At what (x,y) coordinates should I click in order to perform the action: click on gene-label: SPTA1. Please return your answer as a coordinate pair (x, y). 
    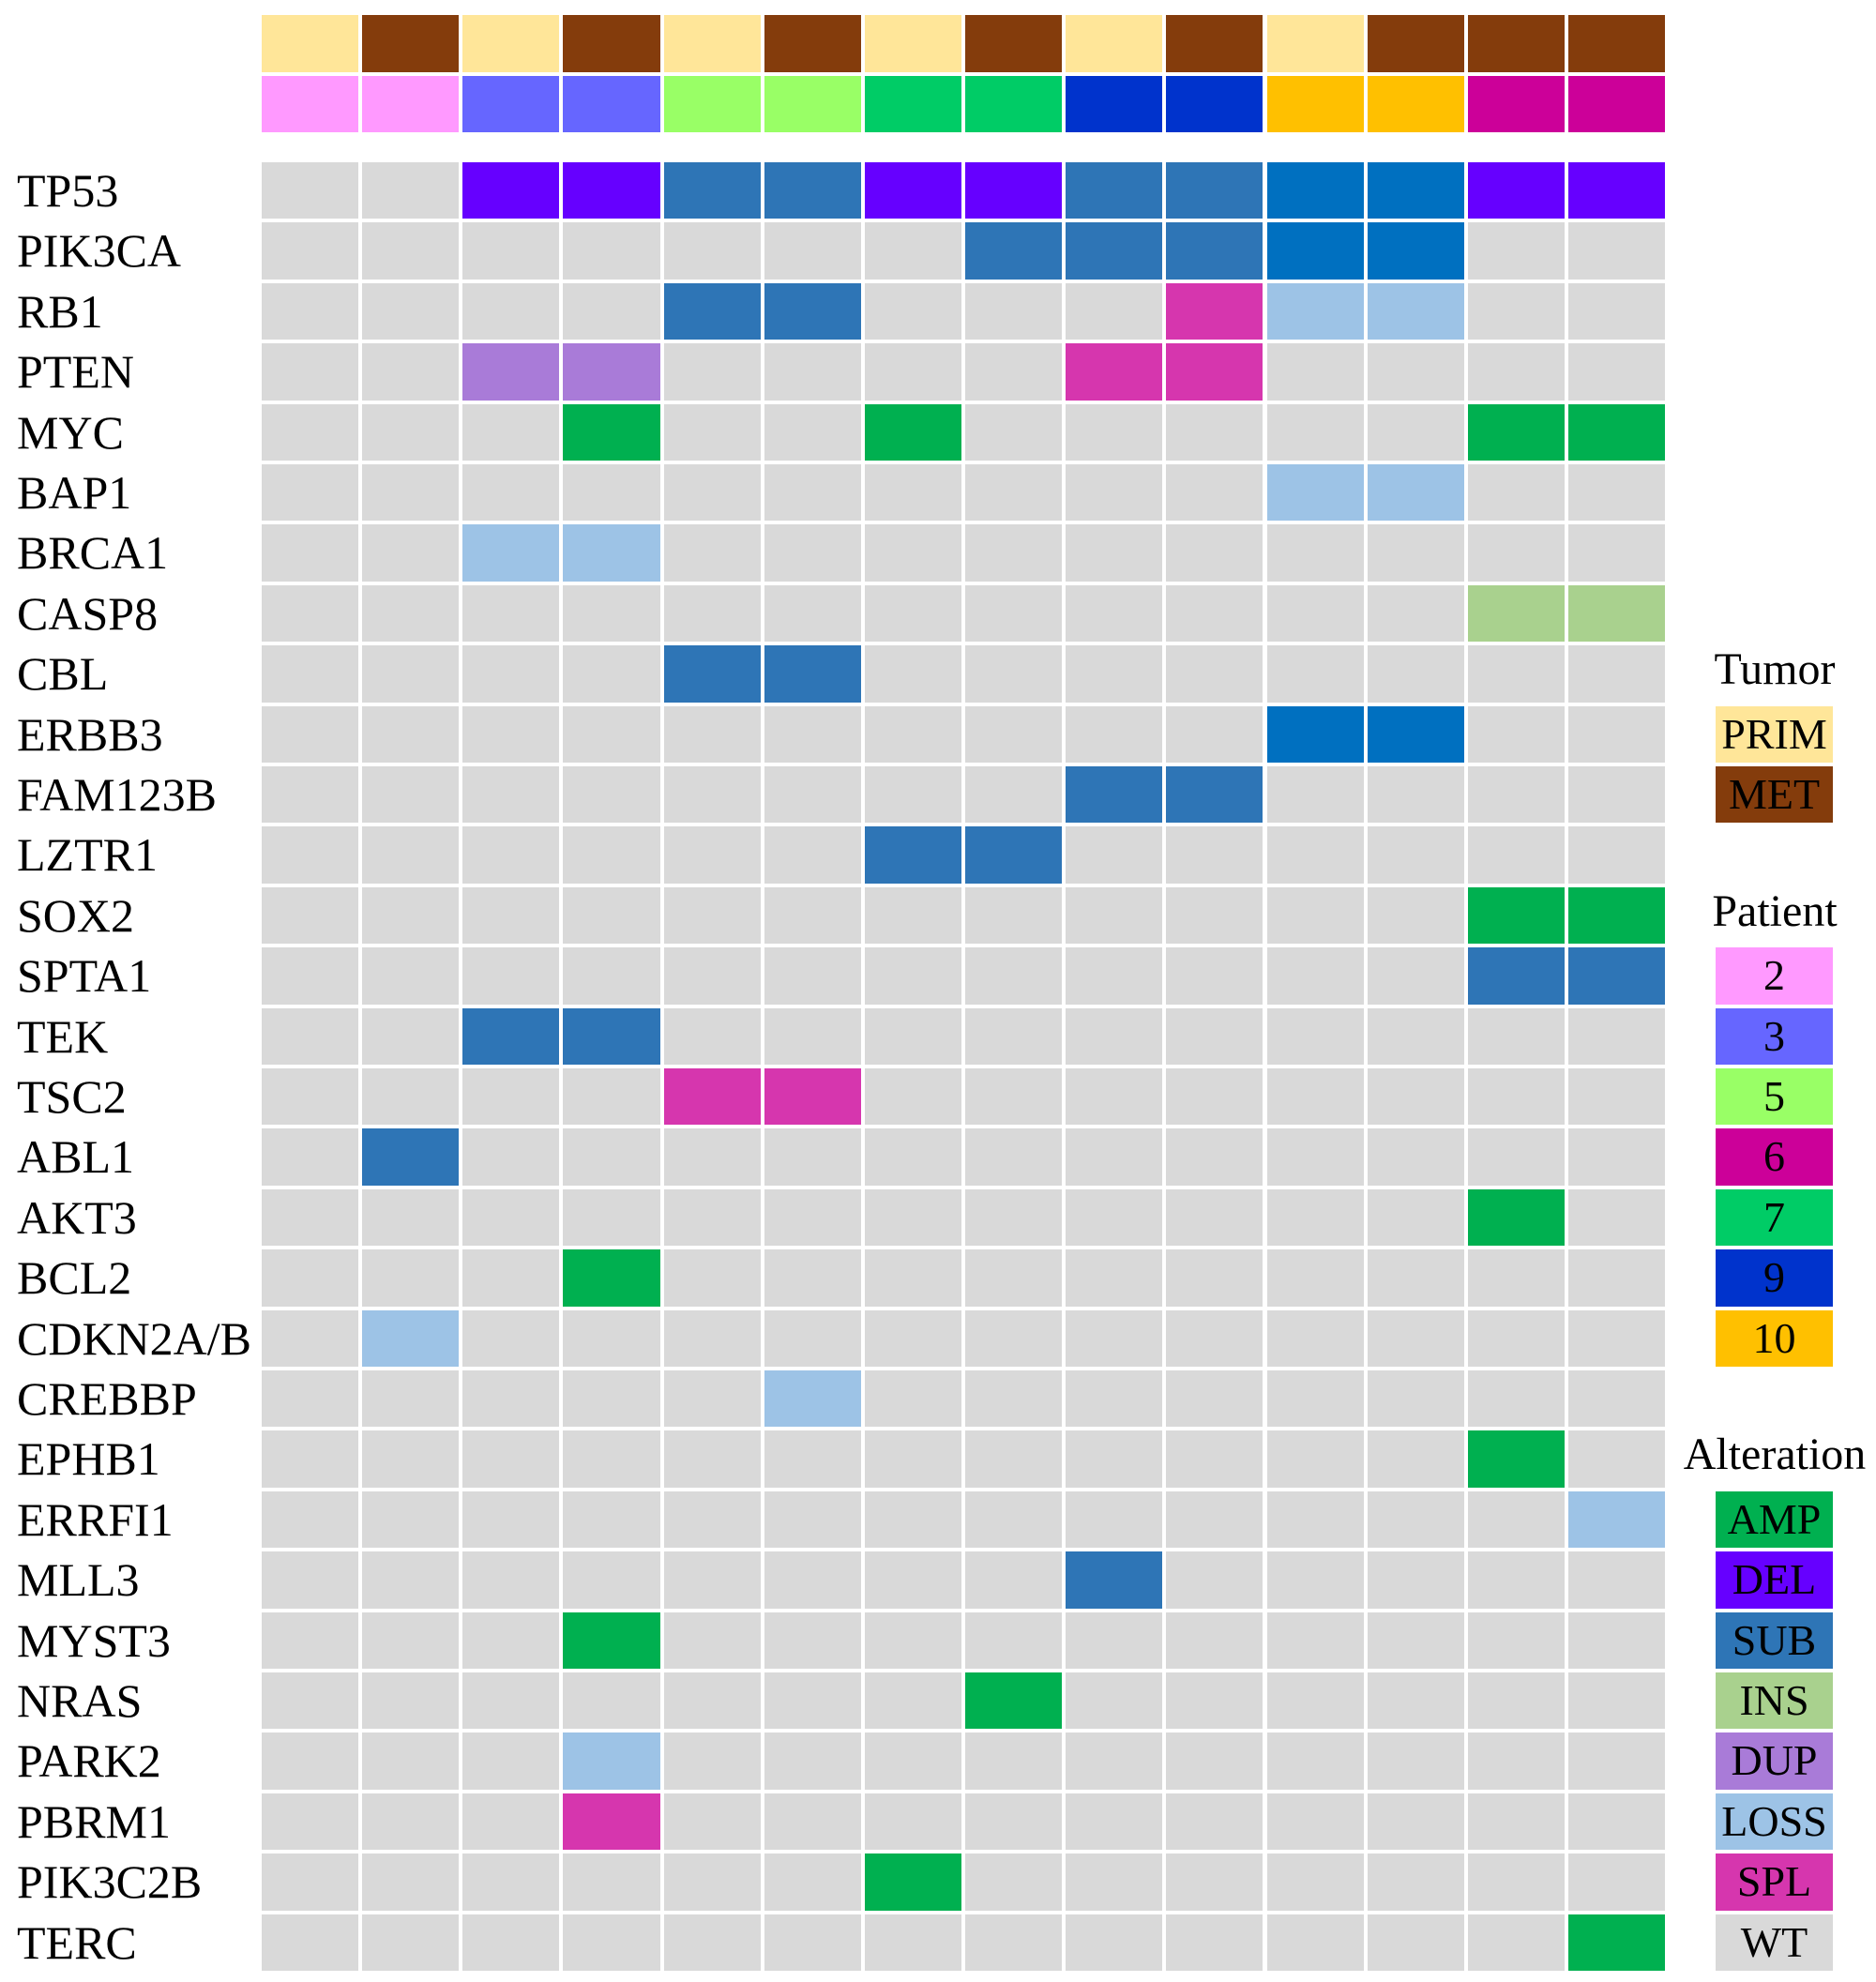
    Looking at the image, I should click on (84, 976).